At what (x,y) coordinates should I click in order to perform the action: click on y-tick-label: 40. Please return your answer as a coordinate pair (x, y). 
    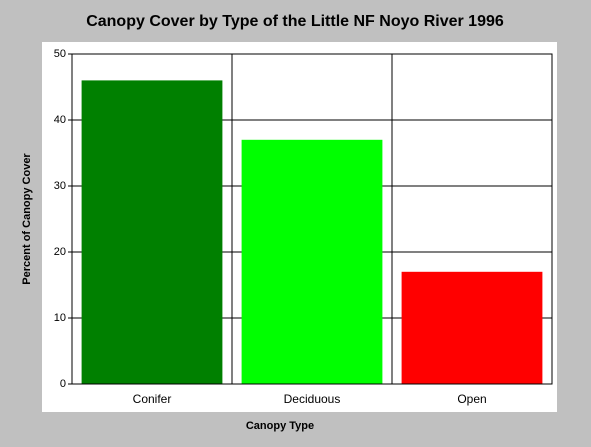
    Looking at the image, I should click on (60, 120).